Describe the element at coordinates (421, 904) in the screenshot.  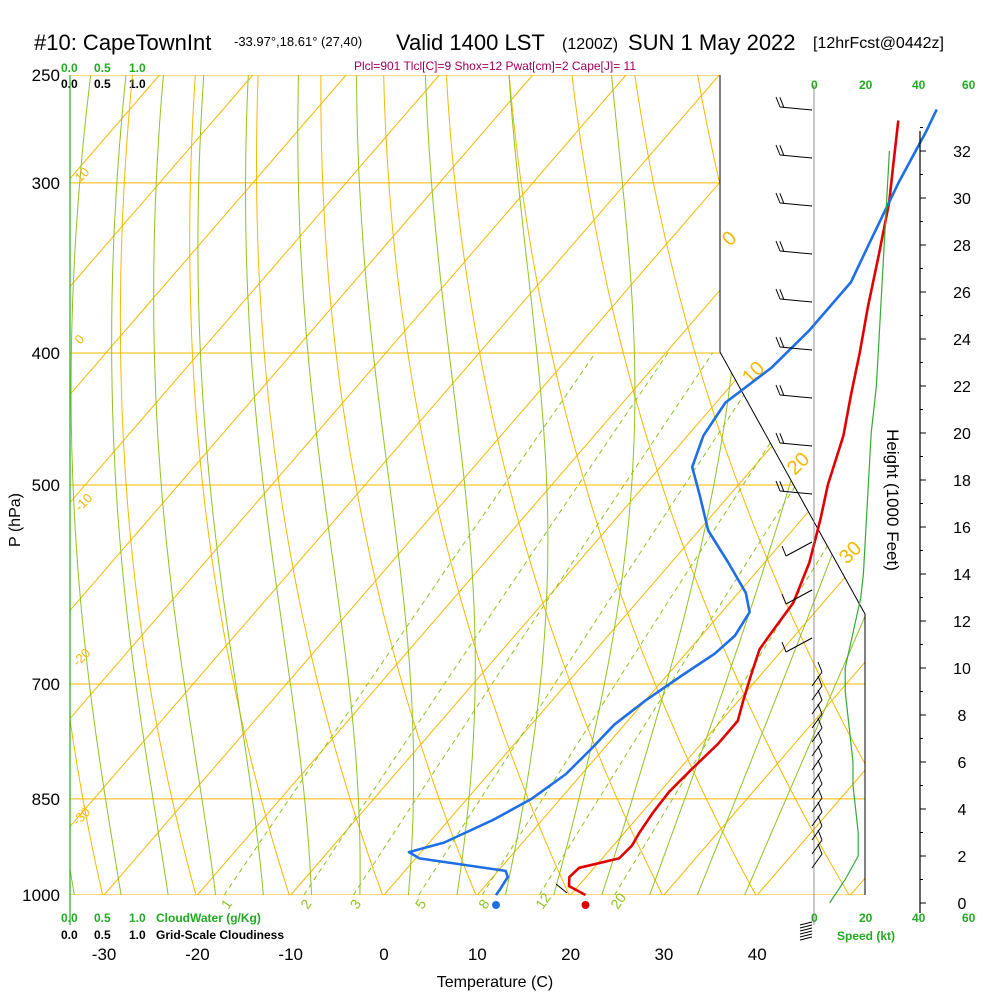
I see `mixing-ratio-label: 5` at that location.